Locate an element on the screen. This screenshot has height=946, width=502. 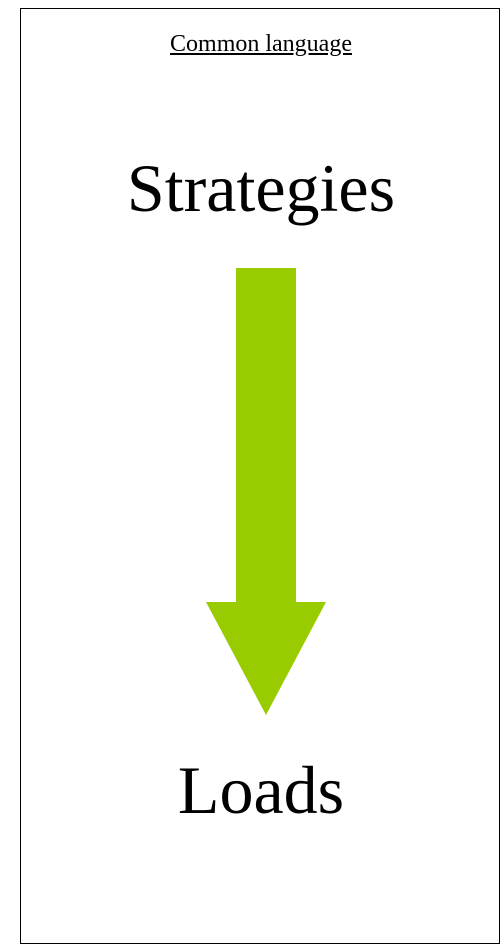
arrow-layer is located at coordinates (266, 491).